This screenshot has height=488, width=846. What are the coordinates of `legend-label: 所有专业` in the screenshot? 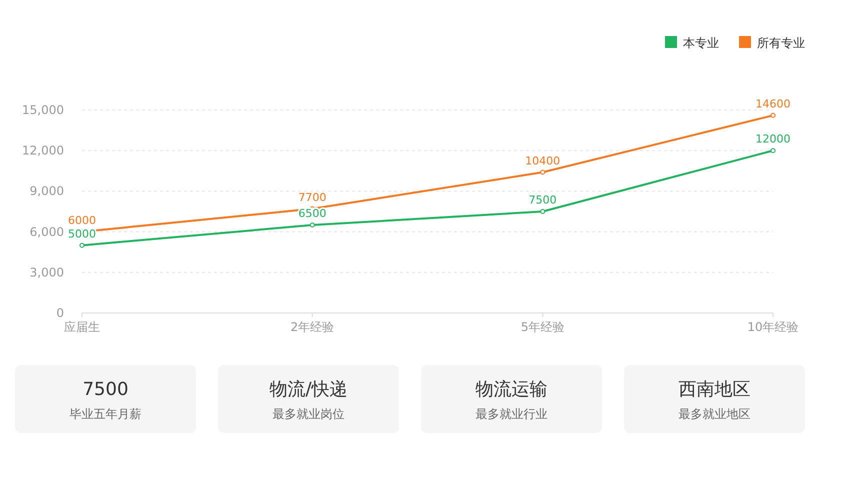 It's located at (781, 43).